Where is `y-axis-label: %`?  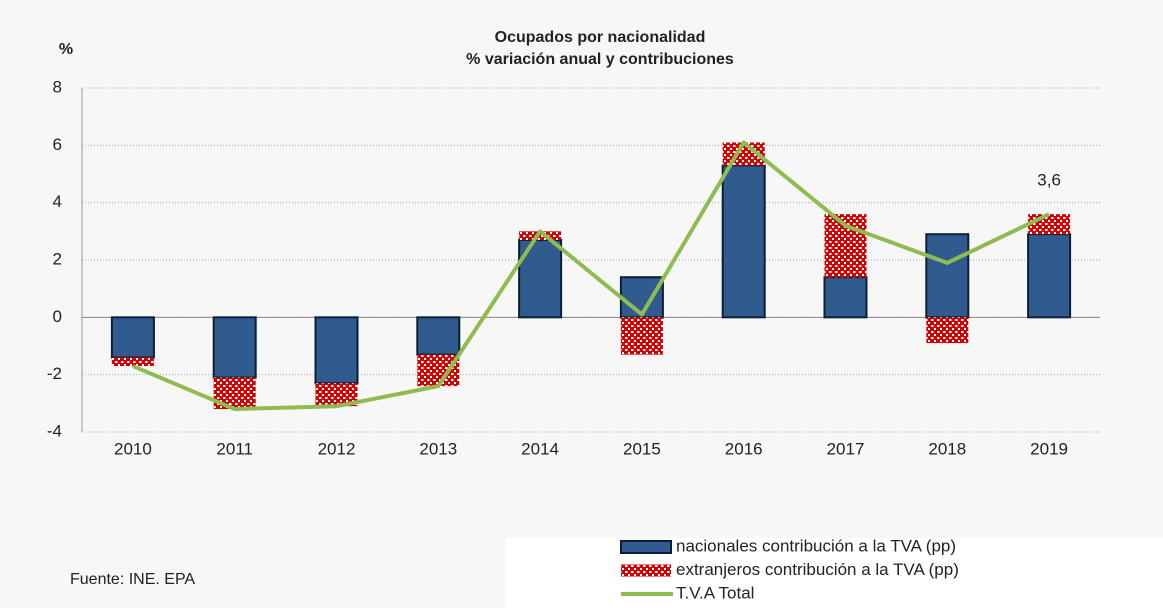 y-axis-label: % is located at coordinates (66, 49).